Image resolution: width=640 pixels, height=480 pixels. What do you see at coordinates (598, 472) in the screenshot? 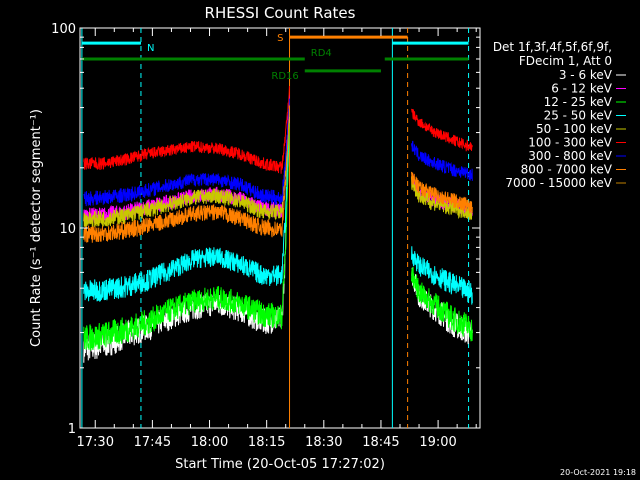
I see `timestamp: 20-Oct-2021 19:18` at bounding box center [598, 472].